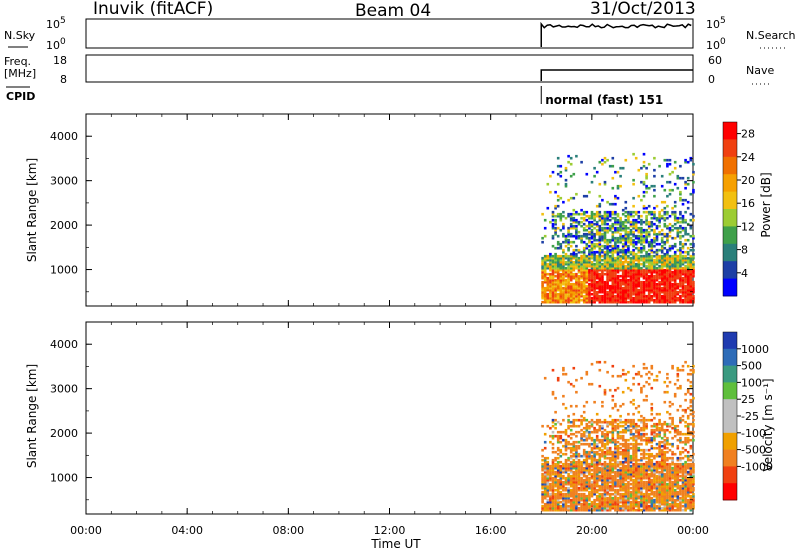 This screenshot has height=554, width=800. Describe the element at coordinates (393, 11) in the screenshot. I see `beam-title: Beam 04` at that location.